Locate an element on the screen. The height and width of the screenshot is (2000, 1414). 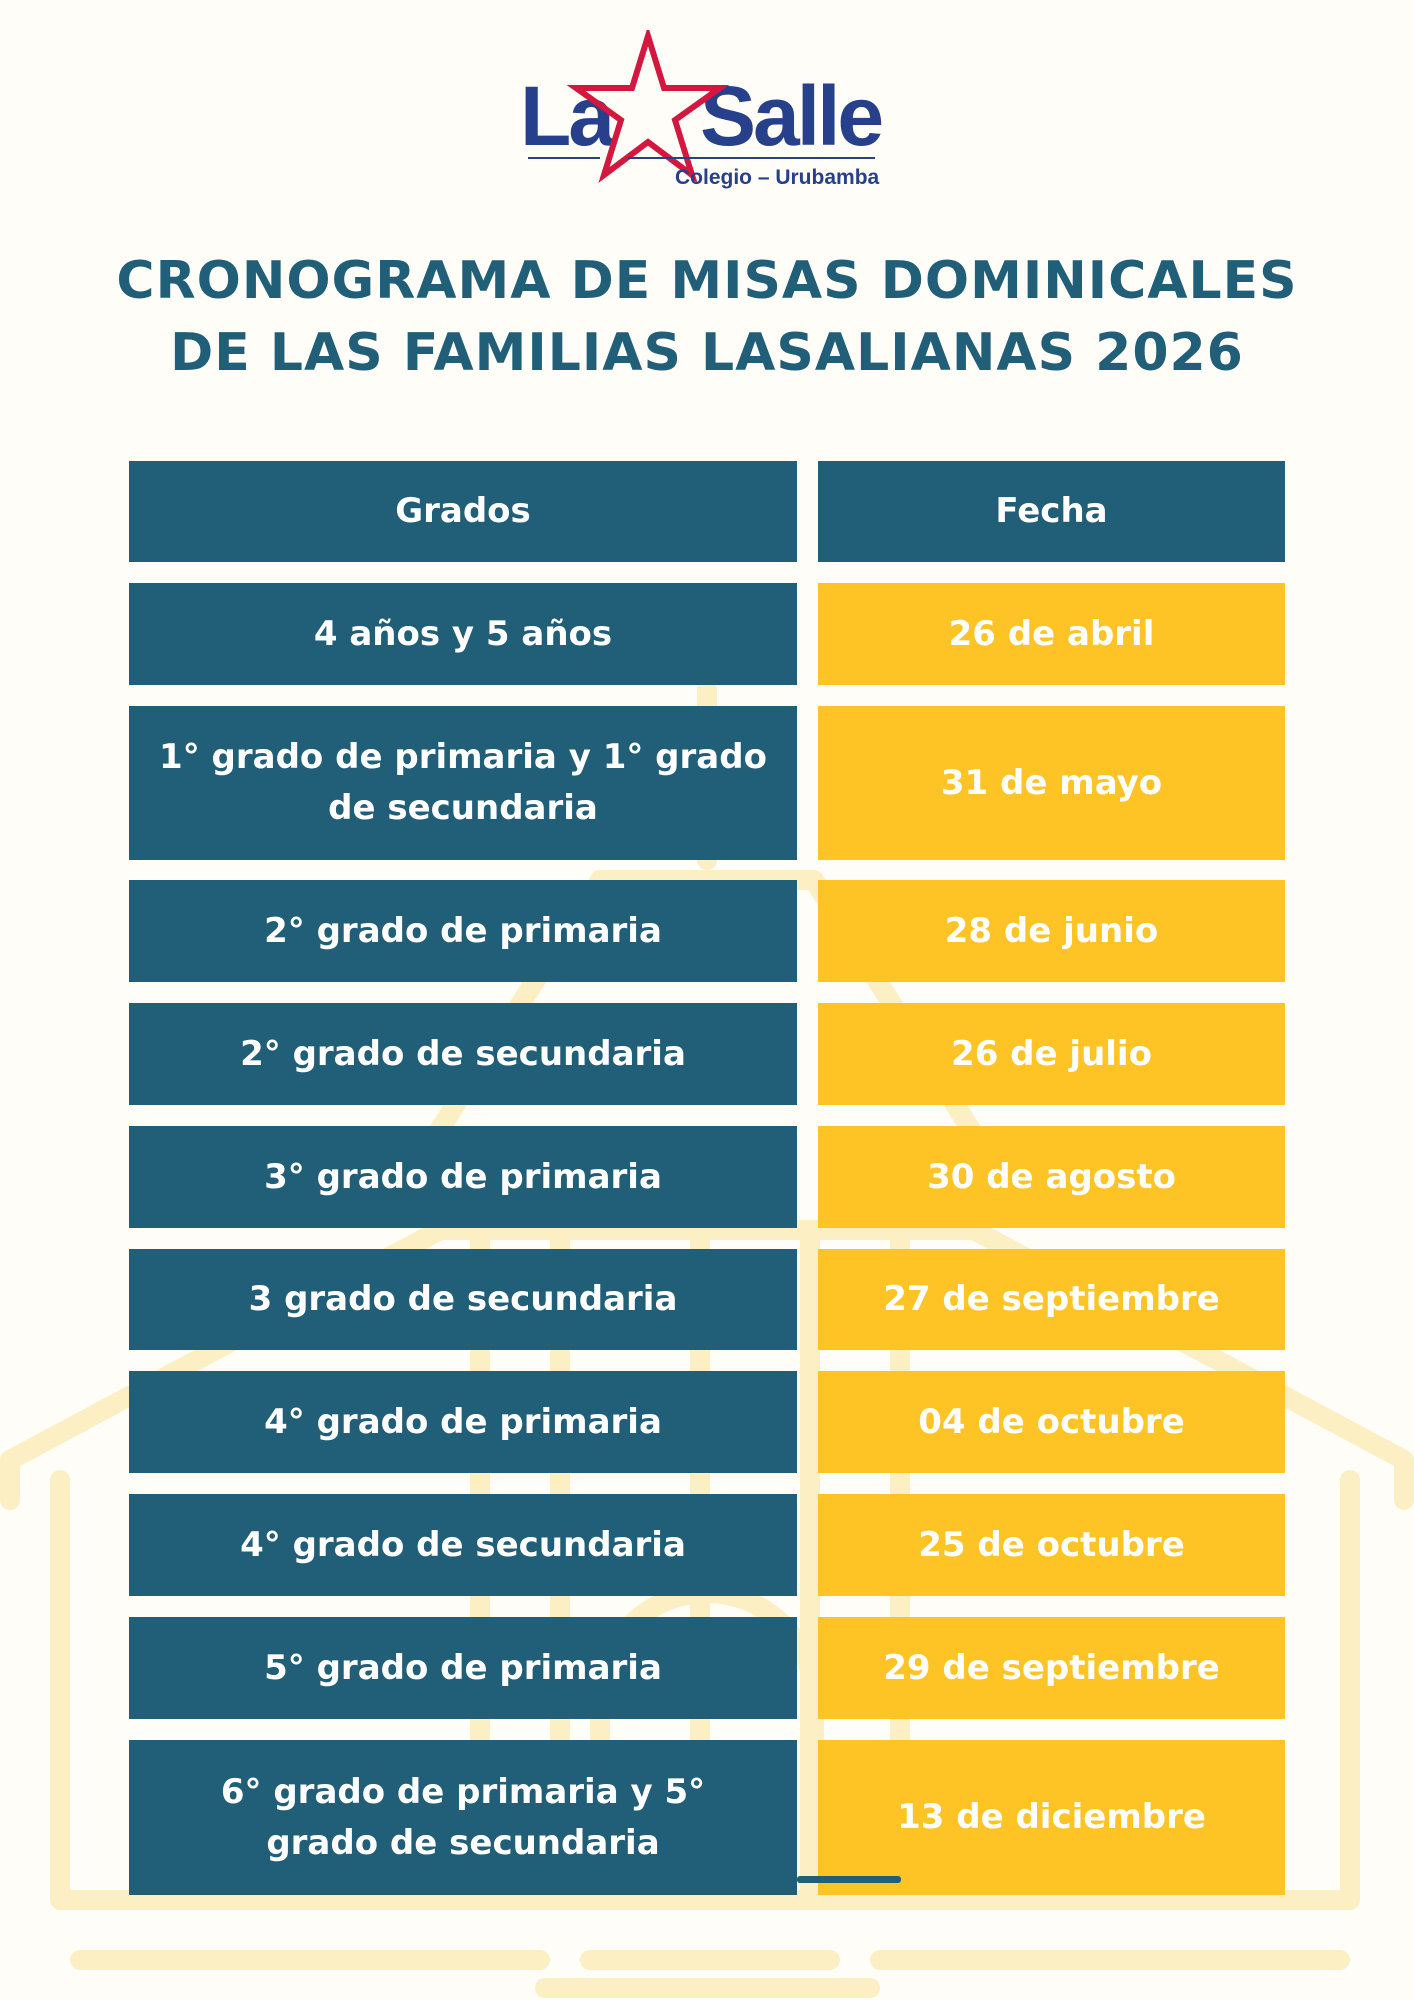
row-3-grado: 2° grado de primaria is located at coordinates (463, 931).